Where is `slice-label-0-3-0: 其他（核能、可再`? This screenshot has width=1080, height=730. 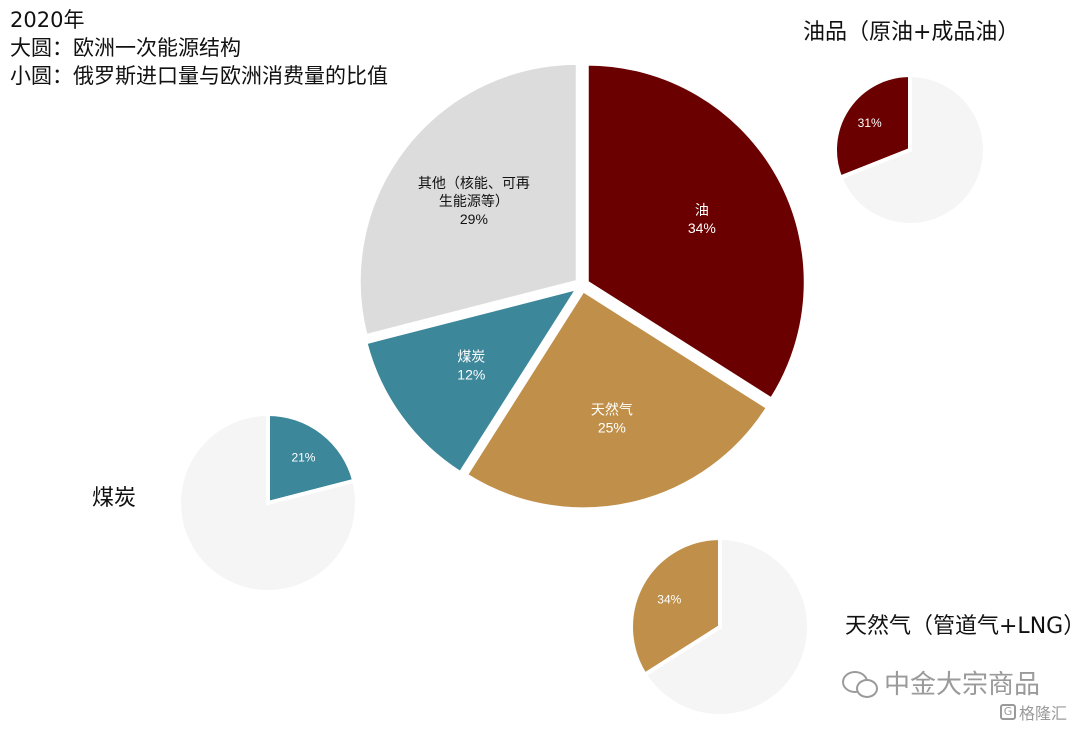
slice-label-0-3-0: 其他（核能、可再 is located at coordinates (474, 183).